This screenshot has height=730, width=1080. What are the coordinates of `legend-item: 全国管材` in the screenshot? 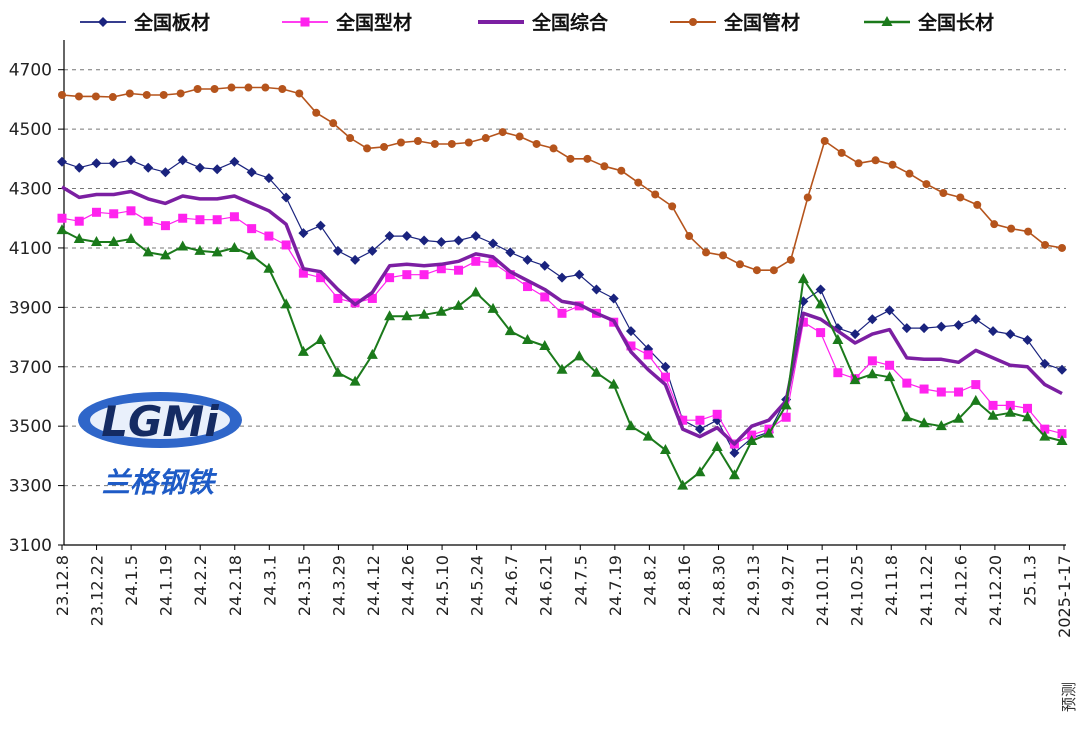 It's located at (735, 22).